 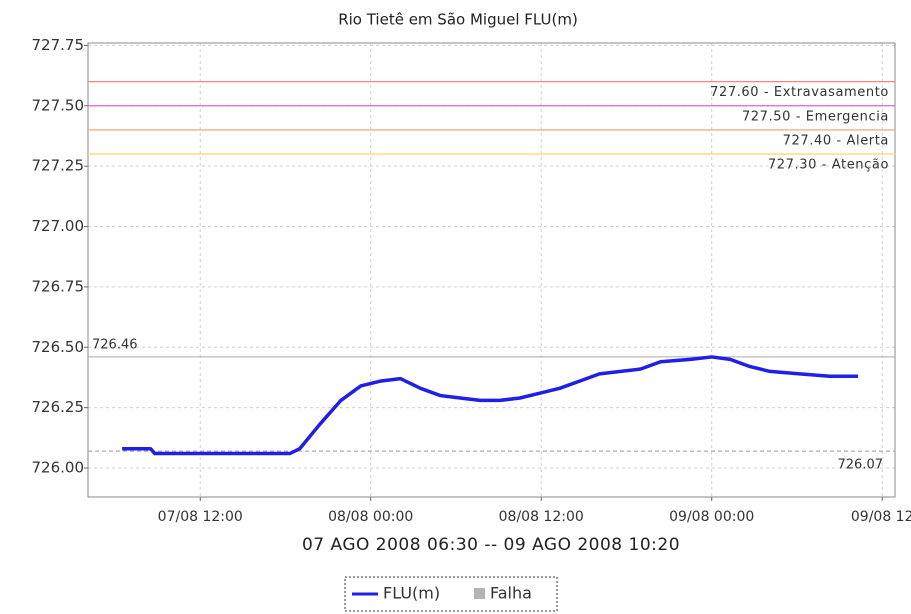 What do you see at coordinates (881, 517) in the screenshot?
I see `x-tick-label: 09/08 12` at bounding box center [881, 517].